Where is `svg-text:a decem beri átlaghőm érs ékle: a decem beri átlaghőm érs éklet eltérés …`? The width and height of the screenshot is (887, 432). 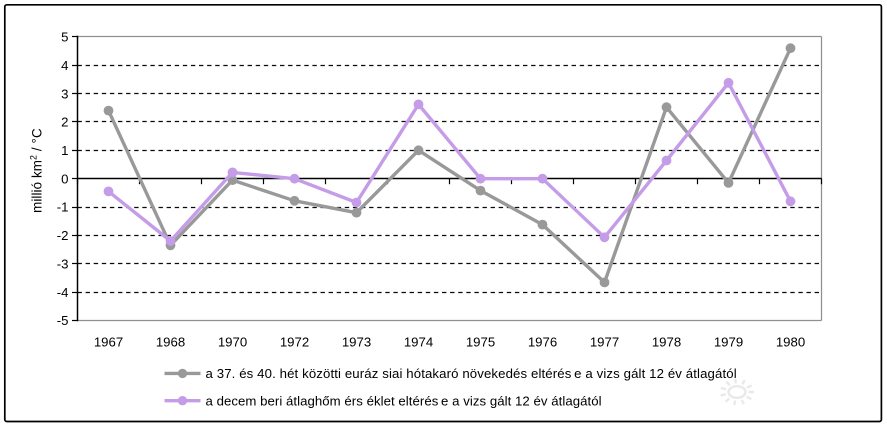
svg-text:a decem beri átlaghőm érs ékle: a decem beri átlaghőm érs éklet eltérés … is located at coordinates (404, 400).